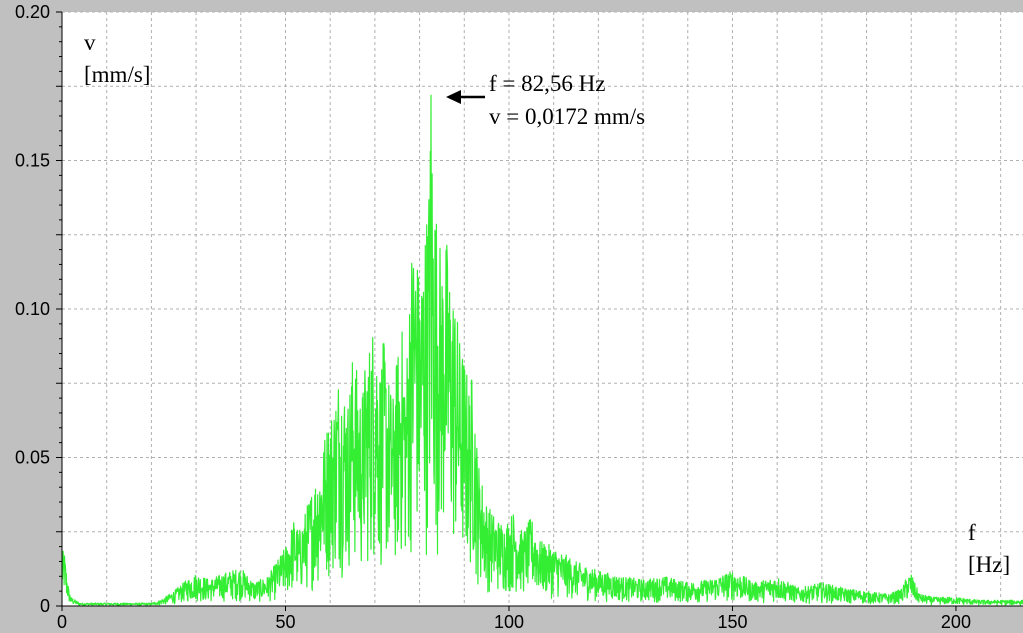 The height and width of the screenshot is (633, 1023). I want to click on x-tick-label: 200, so click(956, 622).